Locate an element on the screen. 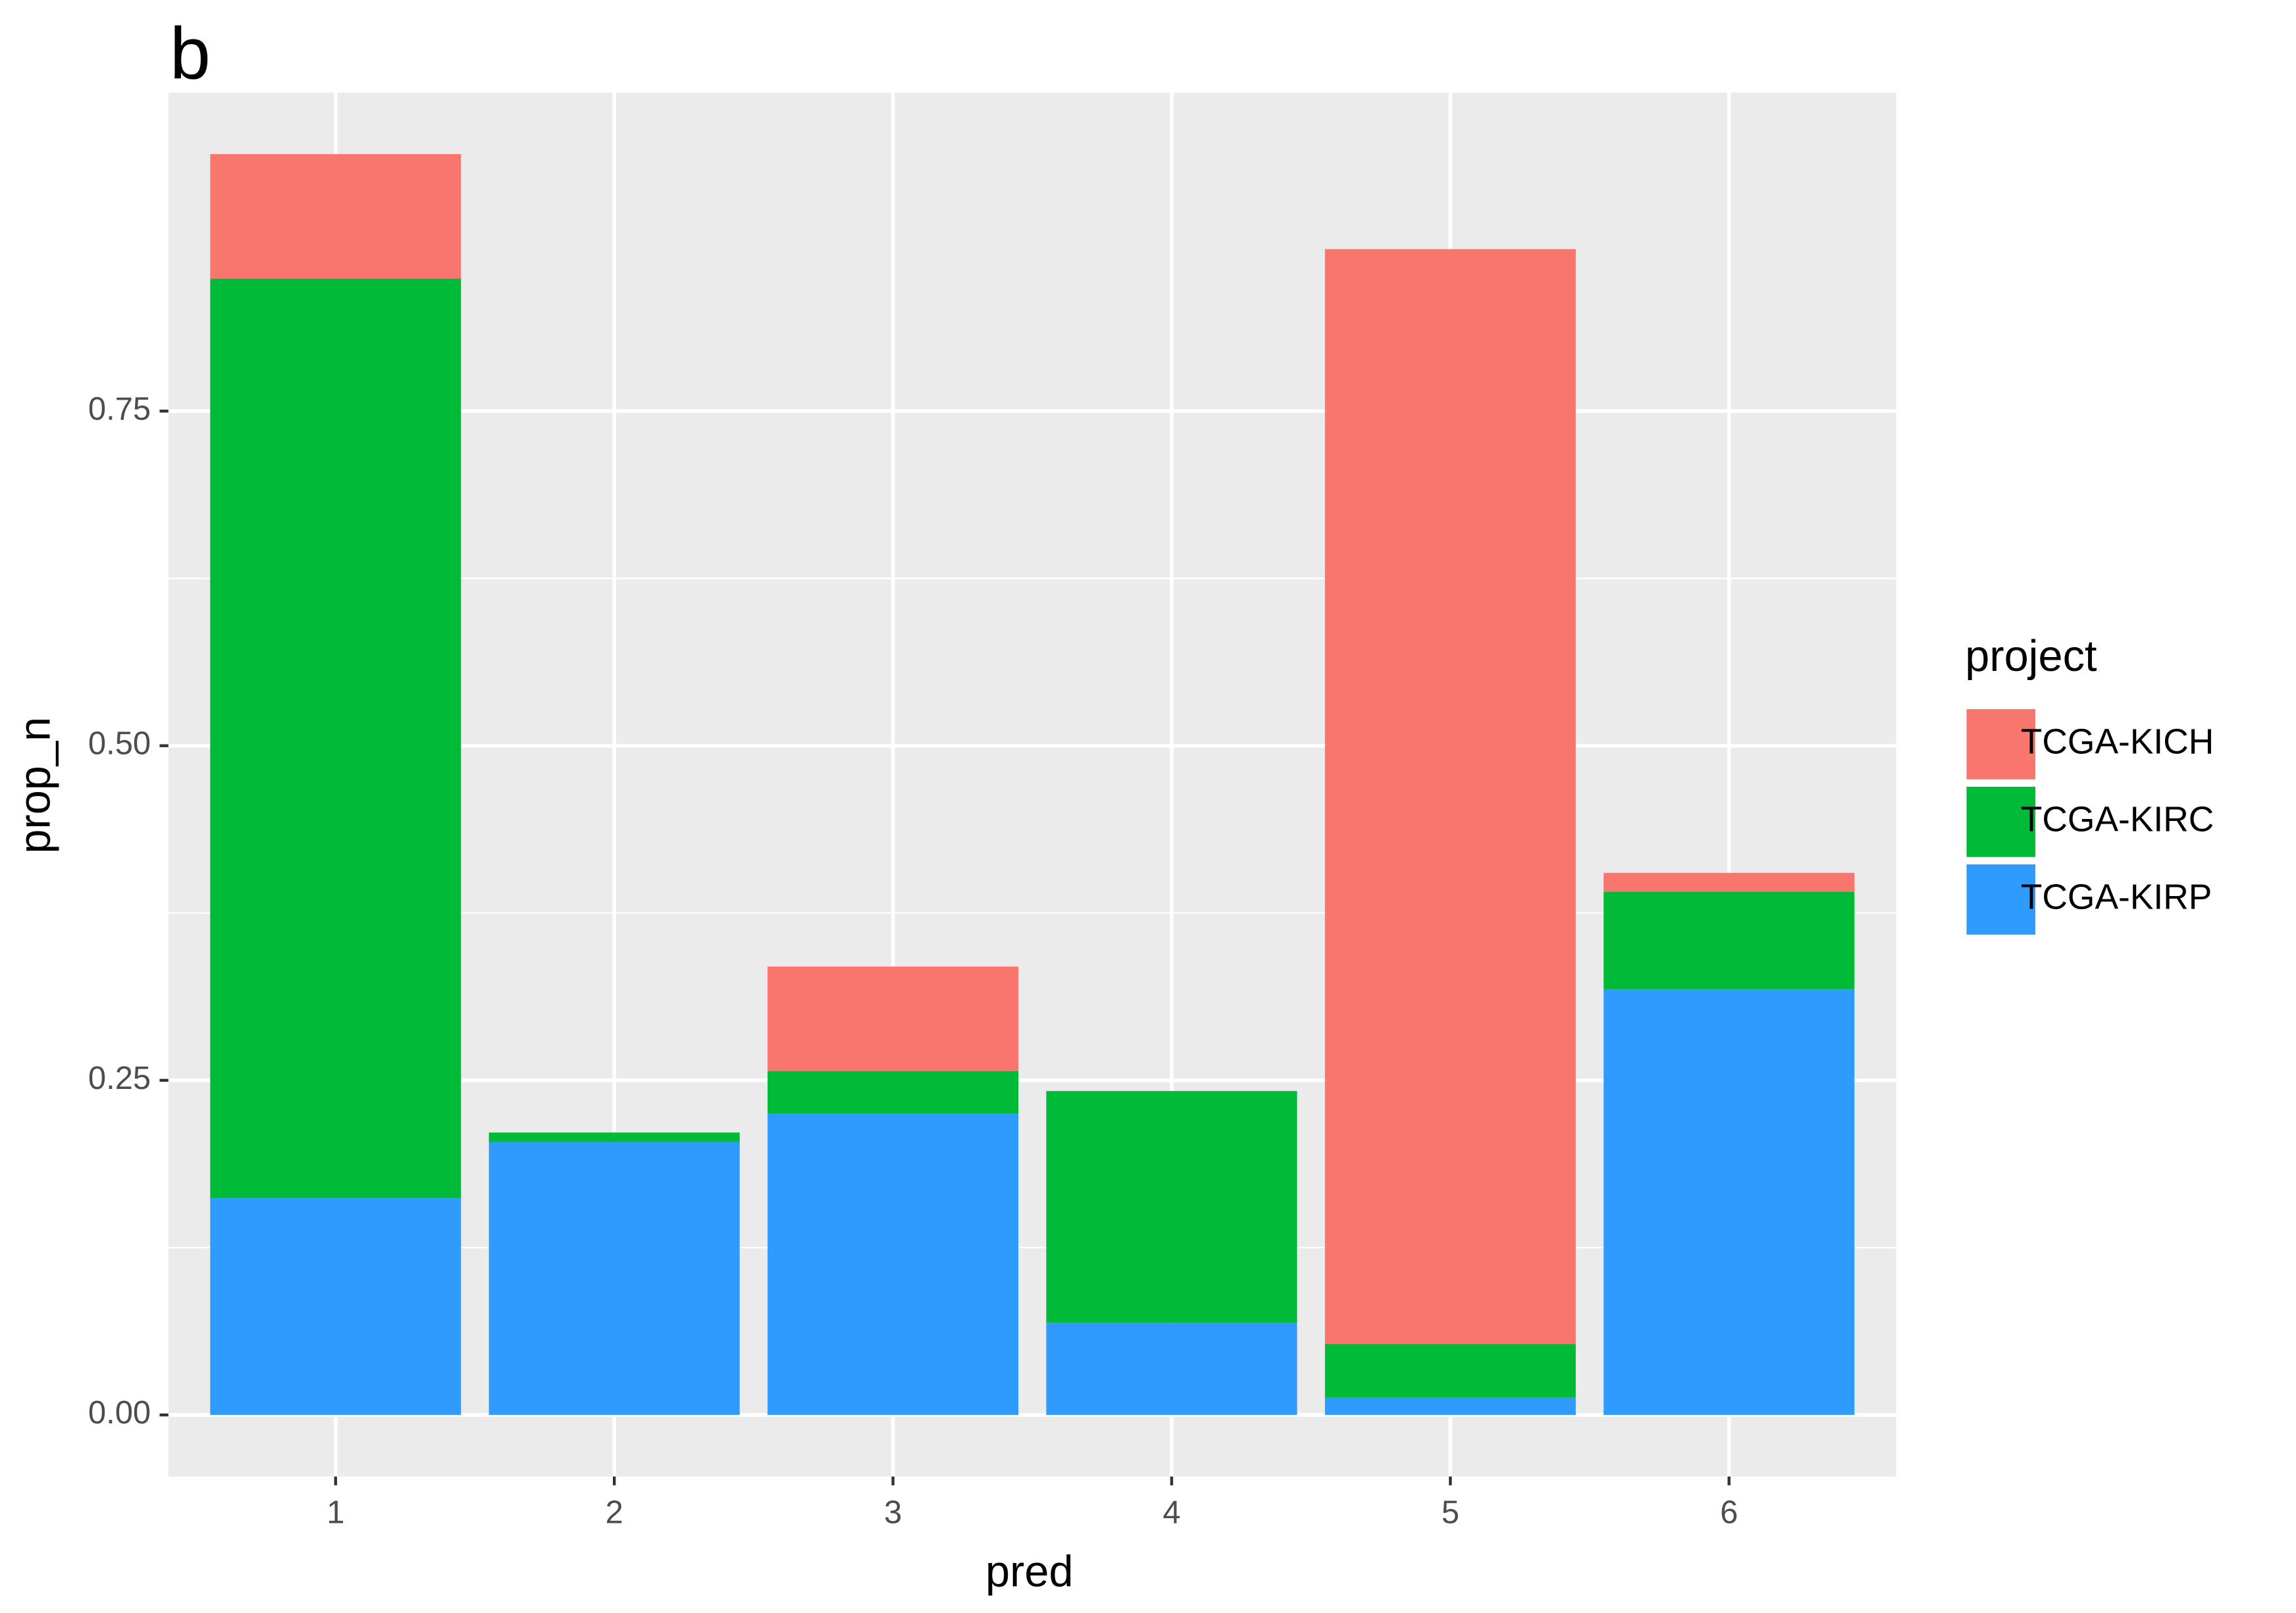  legend-label: TCGA-KICH is located at coordinates (2117, 743).